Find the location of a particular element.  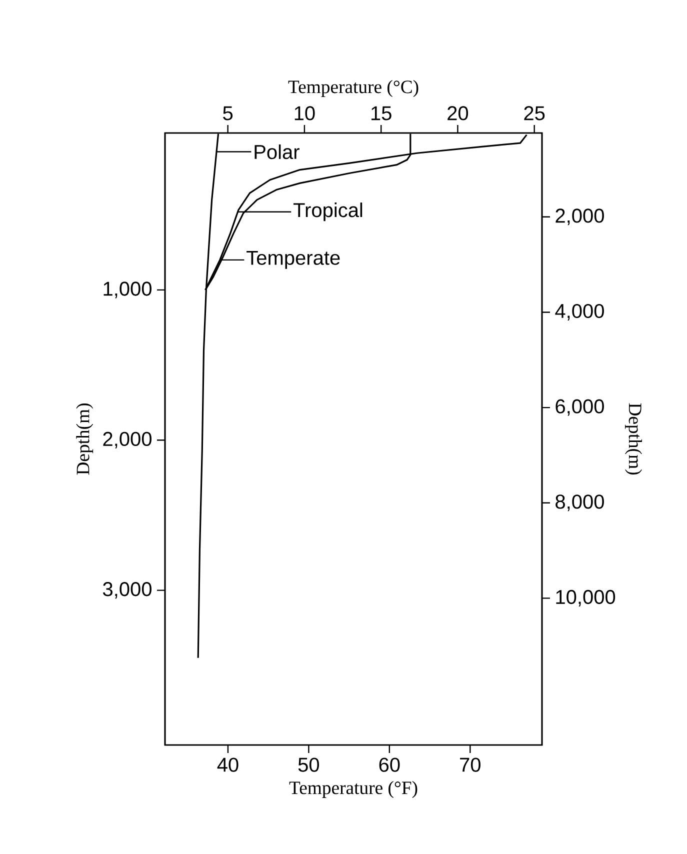

x-tick-label: 70 is located at coordinates (470, 765).